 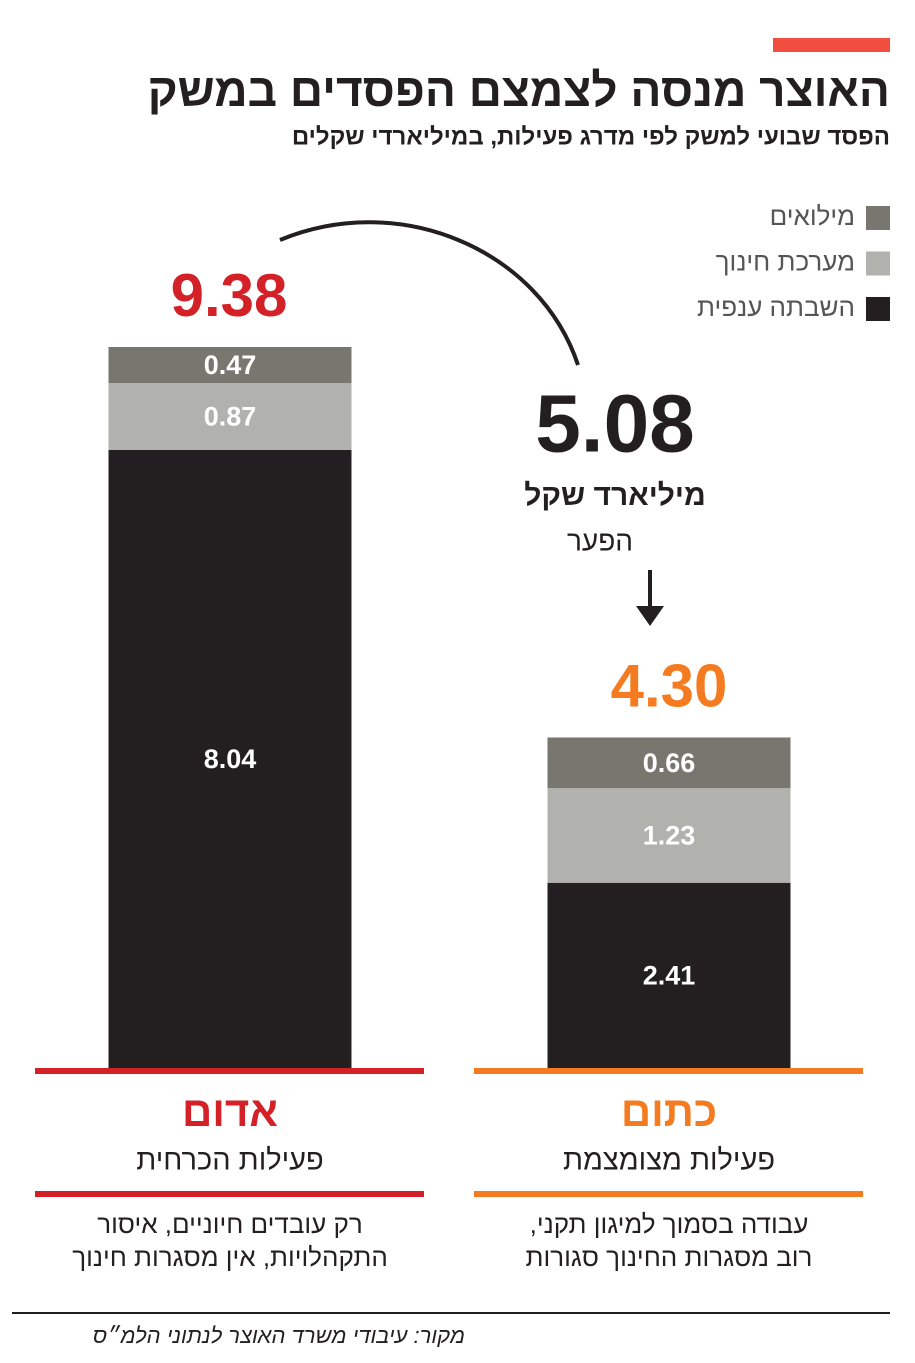 I want to click on total-label: 9.38, so click(x=229, y=295).